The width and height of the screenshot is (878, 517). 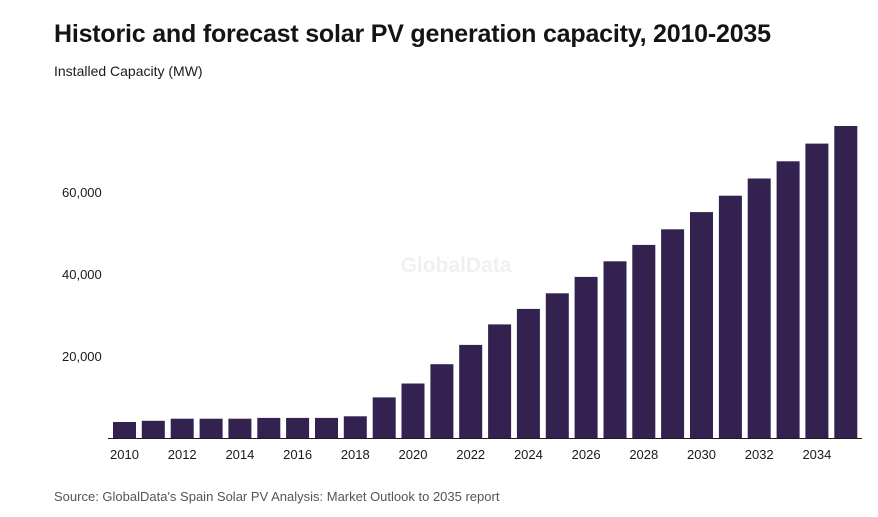 I want to click on bar-2011, so click(x=153, y=429).